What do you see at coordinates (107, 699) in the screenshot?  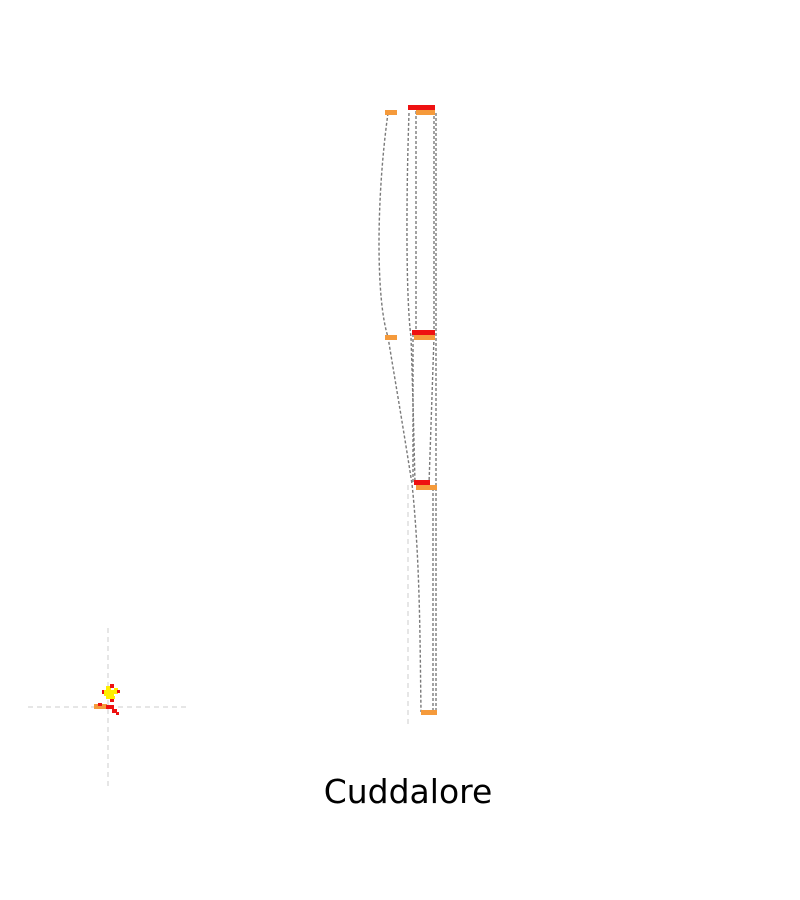 I see `cluster-marker` at bounding box center [107, 699].